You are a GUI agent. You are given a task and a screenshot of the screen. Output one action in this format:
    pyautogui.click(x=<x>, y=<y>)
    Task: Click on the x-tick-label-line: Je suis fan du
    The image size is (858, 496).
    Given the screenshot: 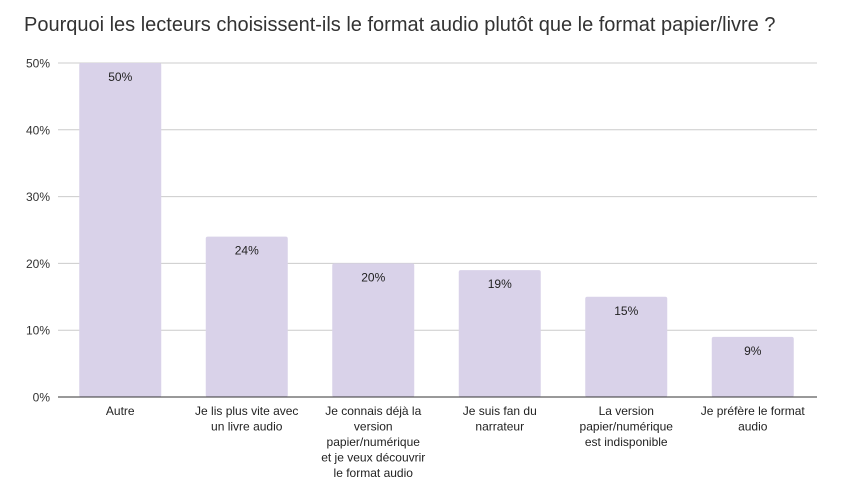 What is the action you would take?
    pyautogui.click(x=500, y=411)
    